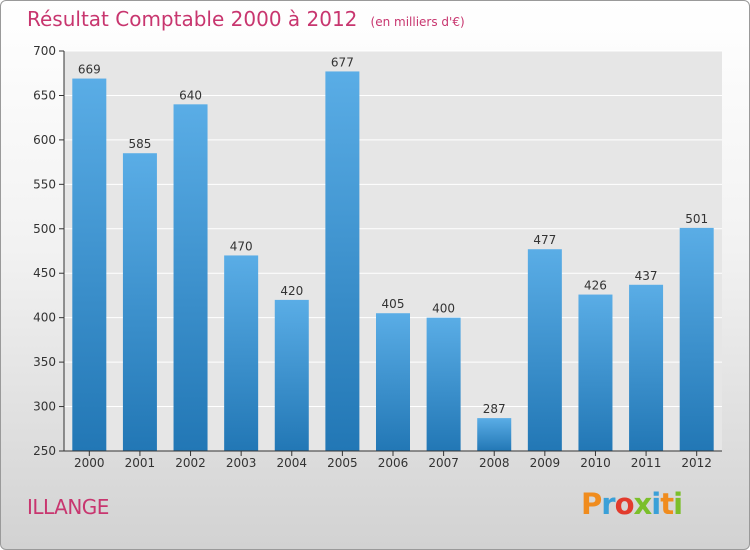 This screenshot has width=750, height=550. What do you see at coordinates (89, 265) in the screenshot?
I see `bar-2000` at bounding box center [89, 265].